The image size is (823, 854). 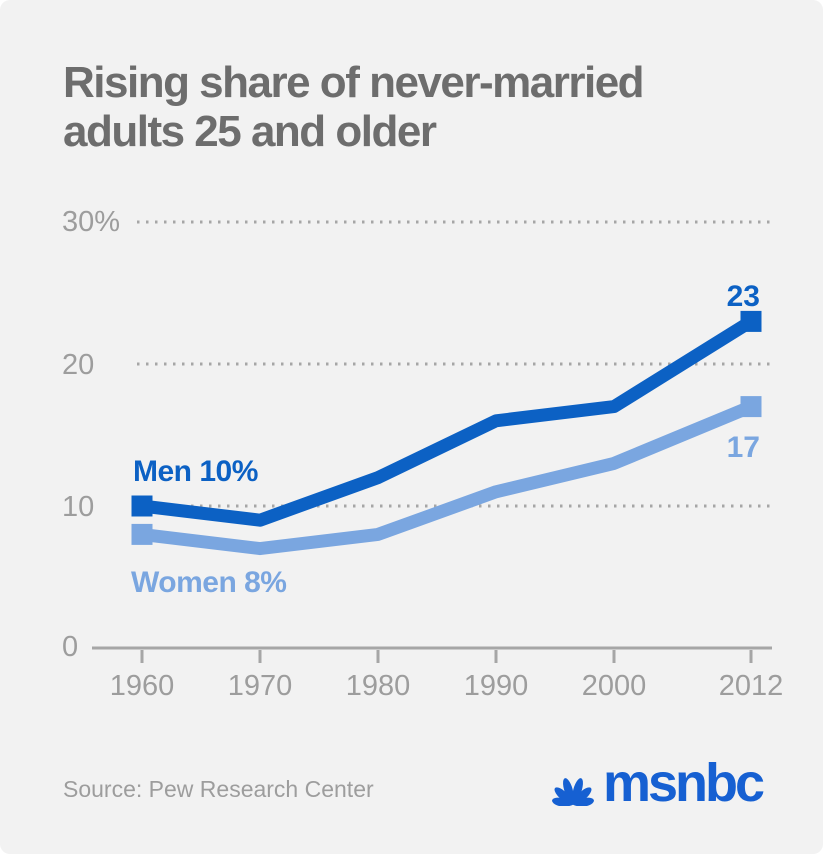 What do you see at coordinates (91, 222) in the screenshot?
I see `y-axis-label-30: 30%` at bounding box center [91, 222].